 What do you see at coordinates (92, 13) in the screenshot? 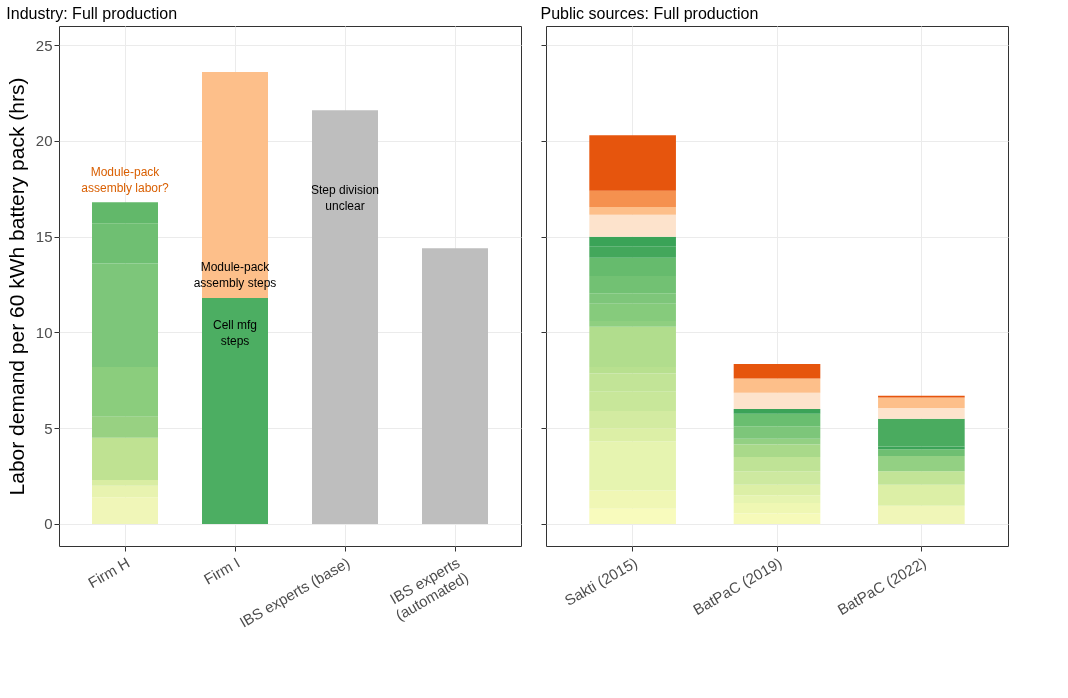
I see `chart-title: Industry: Full production` at bounding box center [92, 13].